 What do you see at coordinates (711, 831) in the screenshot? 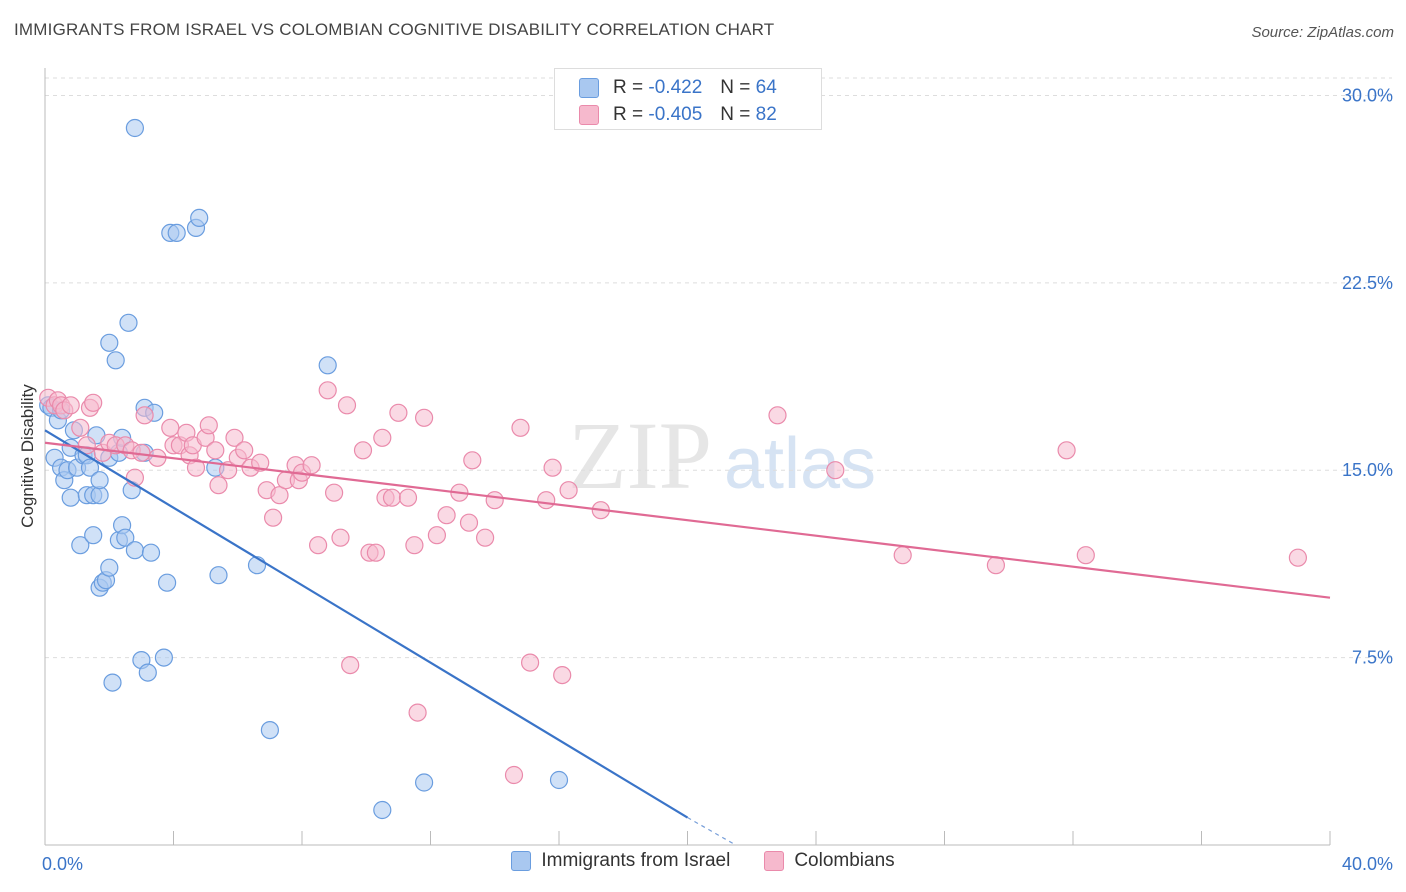
I see `israel-trend-extension` at bounding box center [711, 831].